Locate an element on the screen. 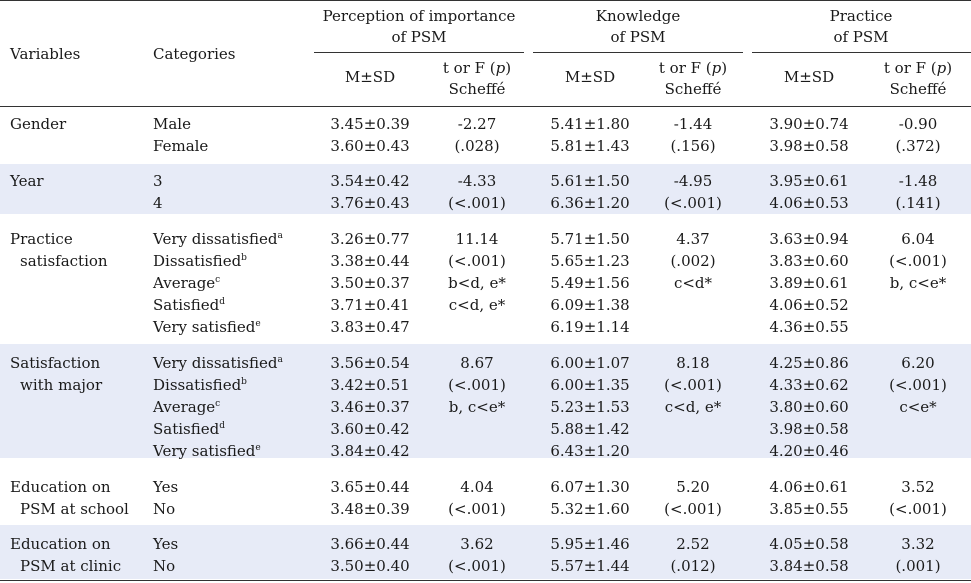 This screenshot has height=583, width=971. variable-label: Satisfaction is located at coordinates (55, 363).